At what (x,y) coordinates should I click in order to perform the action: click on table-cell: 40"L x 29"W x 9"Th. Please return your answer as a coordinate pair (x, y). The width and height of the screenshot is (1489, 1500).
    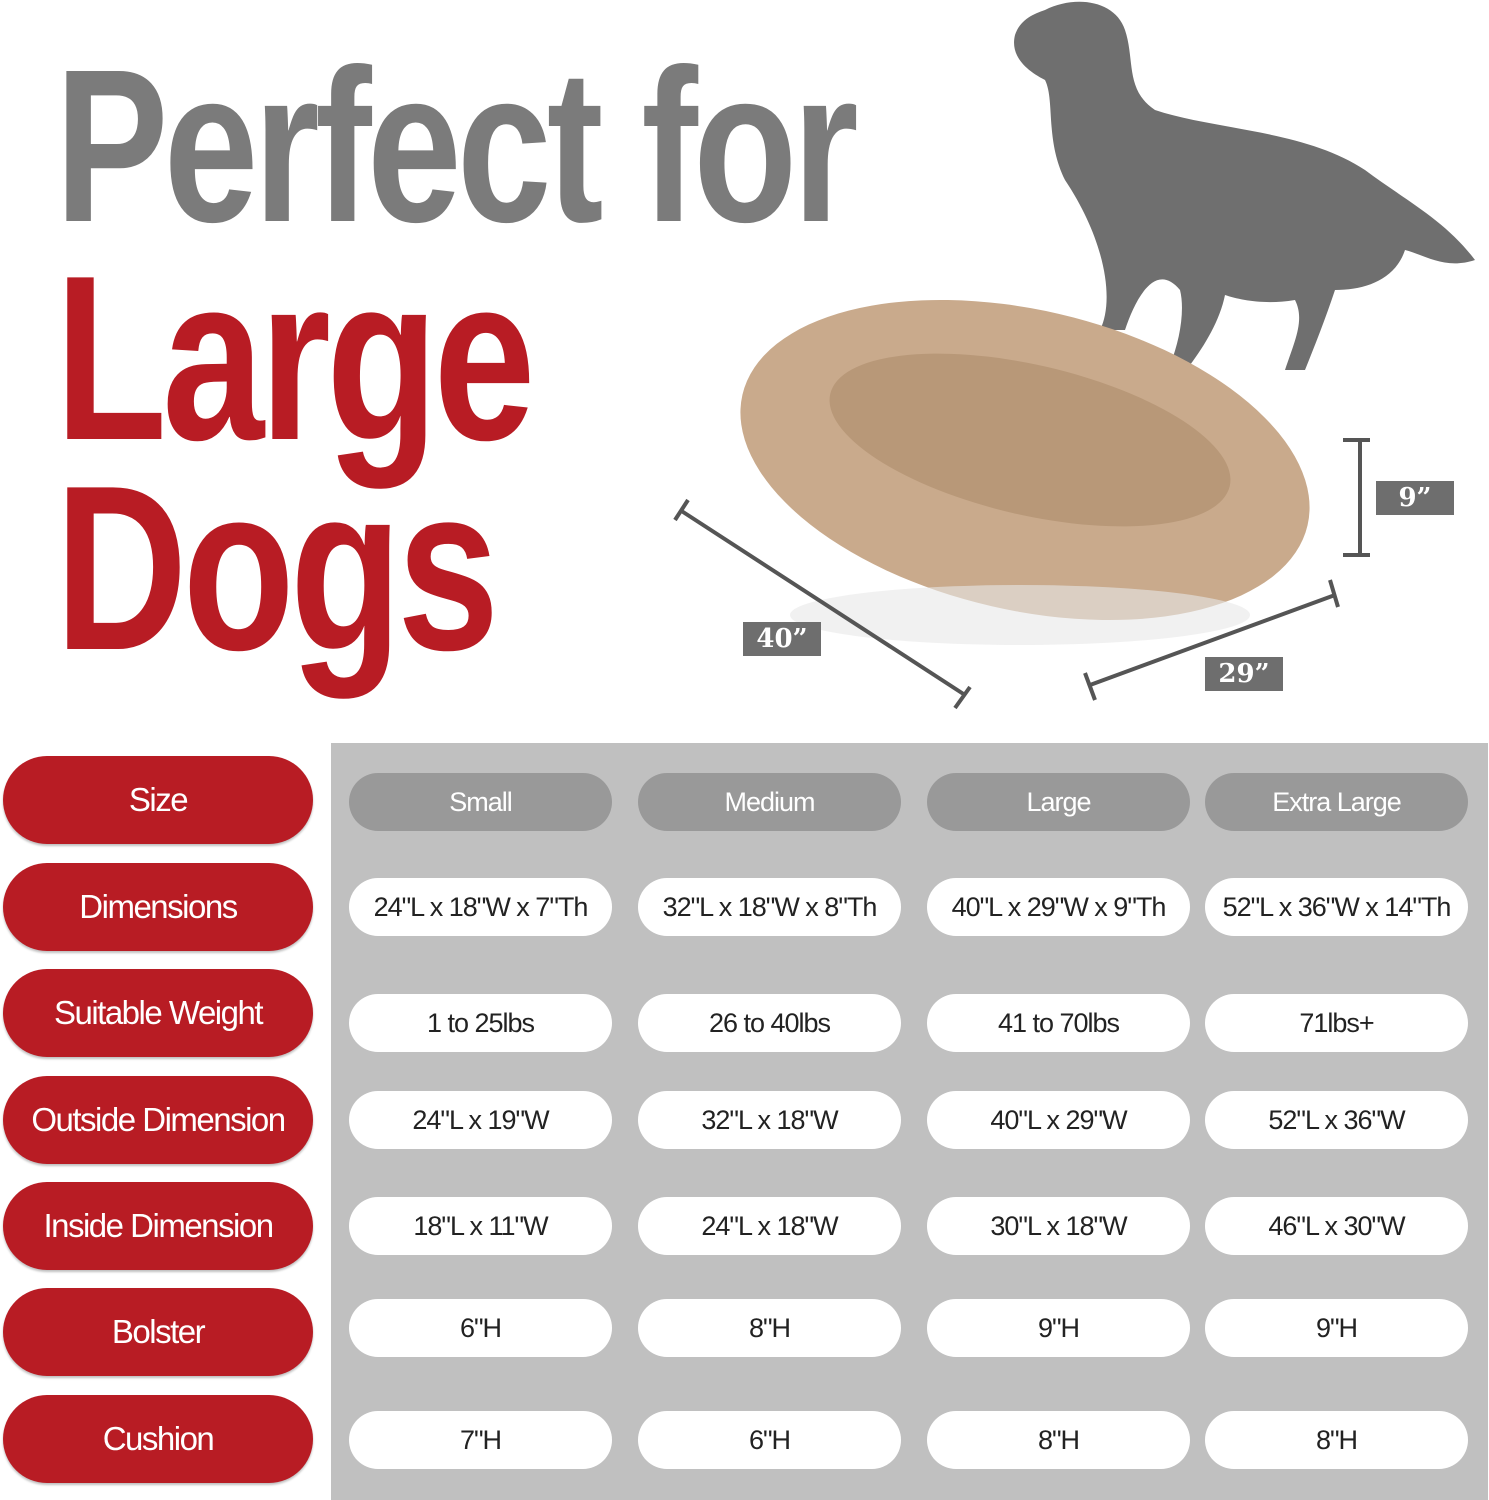
    Looking at the image, I should click on (1058, 907).